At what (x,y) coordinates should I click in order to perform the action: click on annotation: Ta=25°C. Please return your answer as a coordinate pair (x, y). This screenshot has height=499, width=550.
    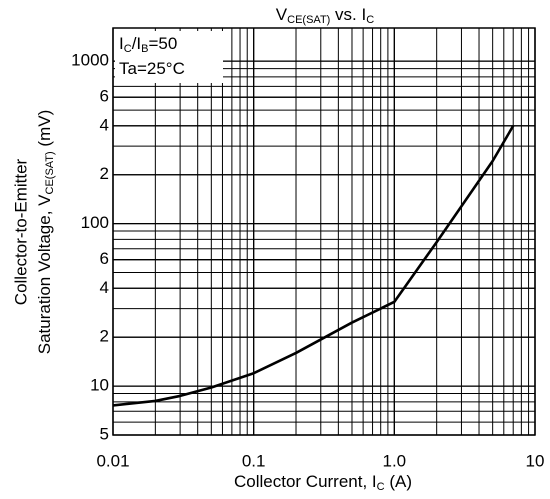
    Looking at the image, I should click on (152, 68).